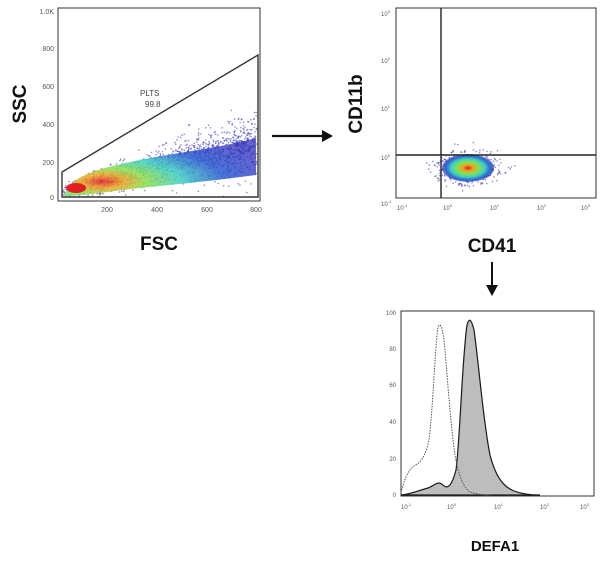 This screenshot has width=610, height=565. I want to click on fsc-axis-title: FSC, so click(159, 244).